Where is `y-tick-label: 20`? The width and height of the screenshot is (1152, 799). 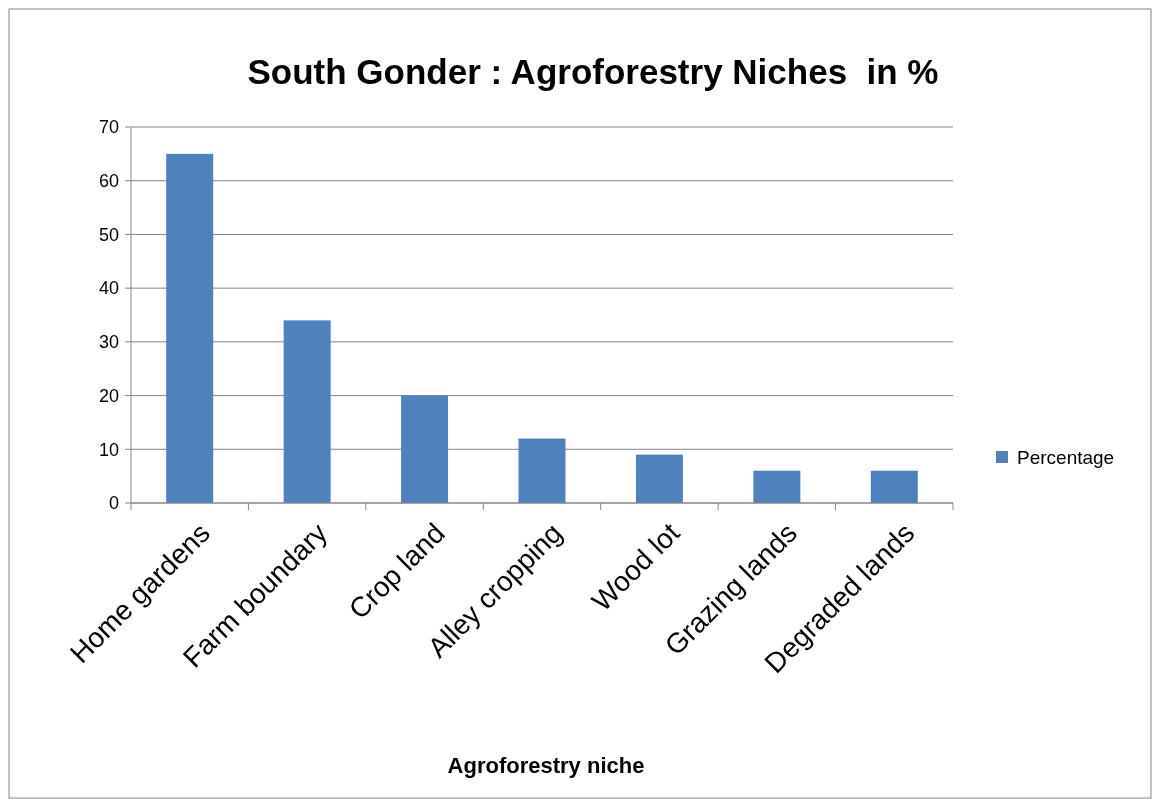
y-tick-label: 20 is located at coordinates (108, 395).